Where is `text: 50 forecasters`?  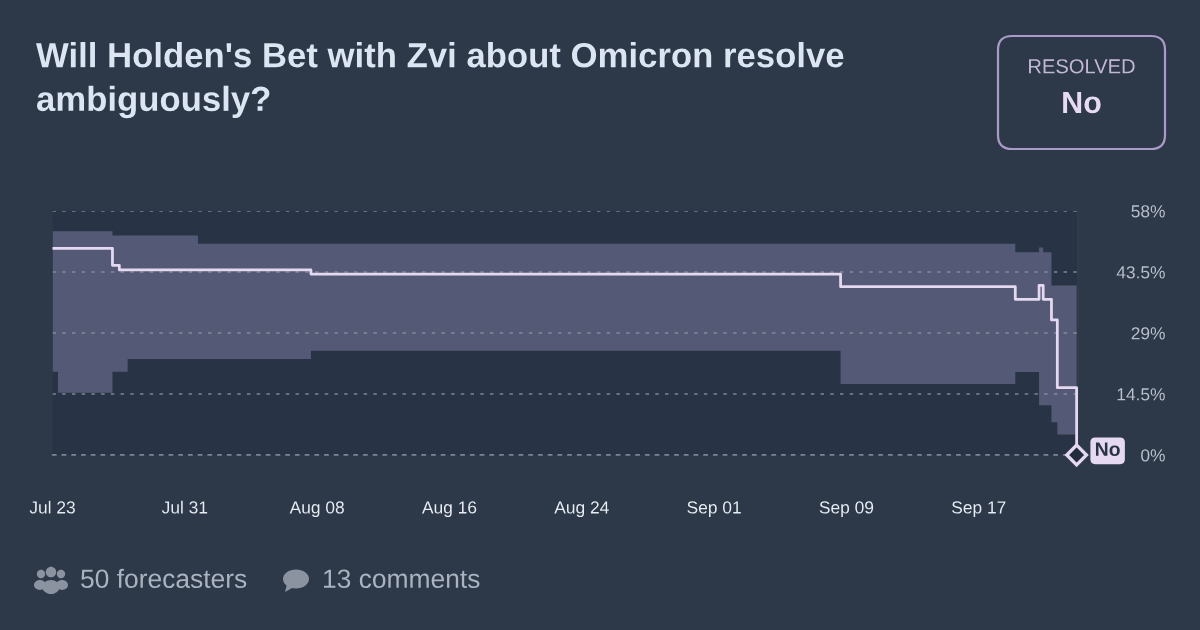
text: 50 forecasters is located at coordinates (164, 578).